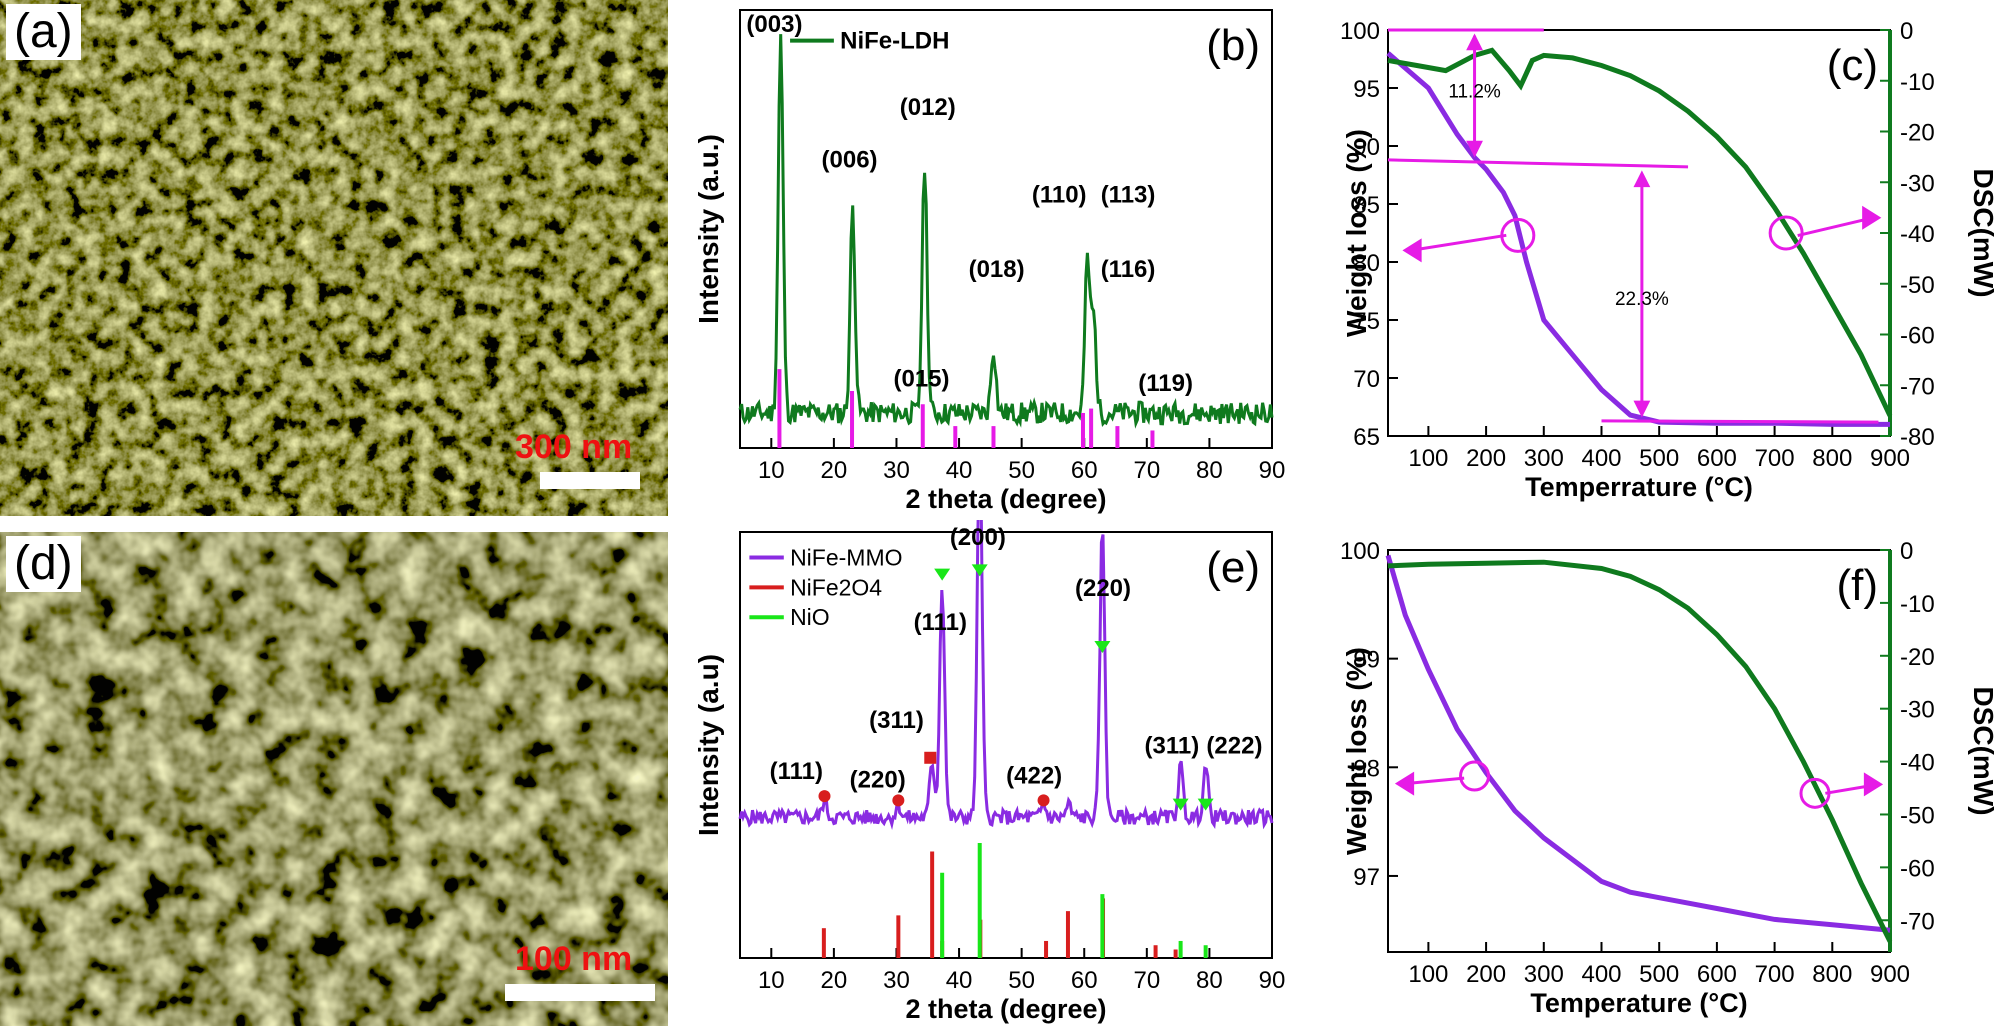 The height and width of the screenshot is (1026, 2000). What do you see at coordinates (1366, 263) in the screenshot?
I see `y-tick-label: 80` at bounding box center [1366, 263].